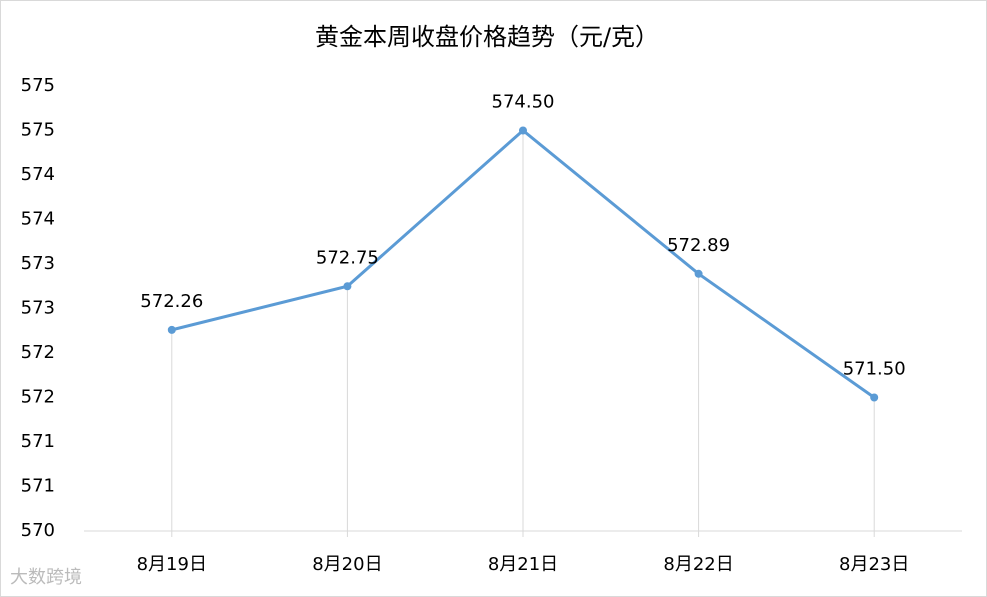  Describe the element at coordinates (172, 564) in the screenshot. I see `x-tick-label: 8月19日` at that location.